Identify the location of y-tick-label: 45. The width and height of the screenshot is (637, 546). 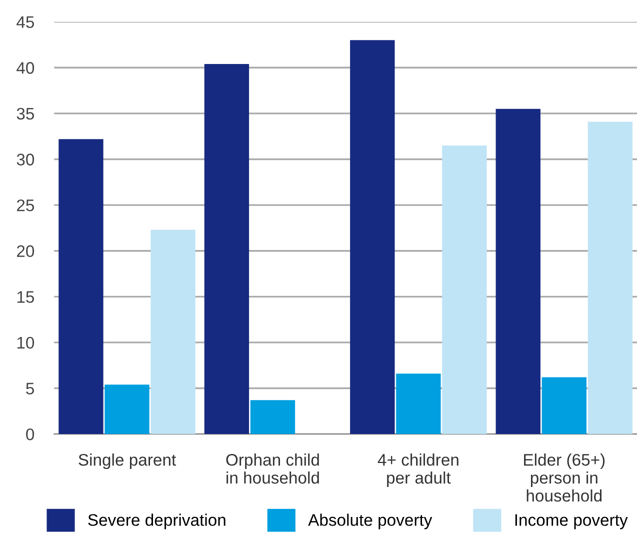
(25, 22).